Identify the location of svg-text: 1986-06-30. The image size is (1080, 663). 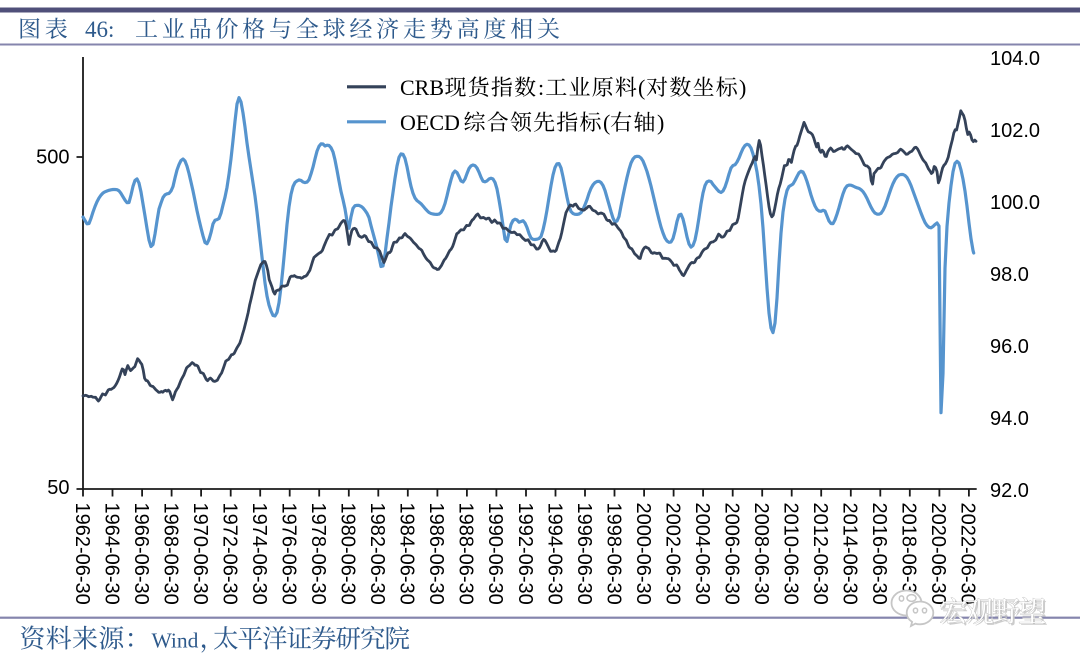
(436, 554).